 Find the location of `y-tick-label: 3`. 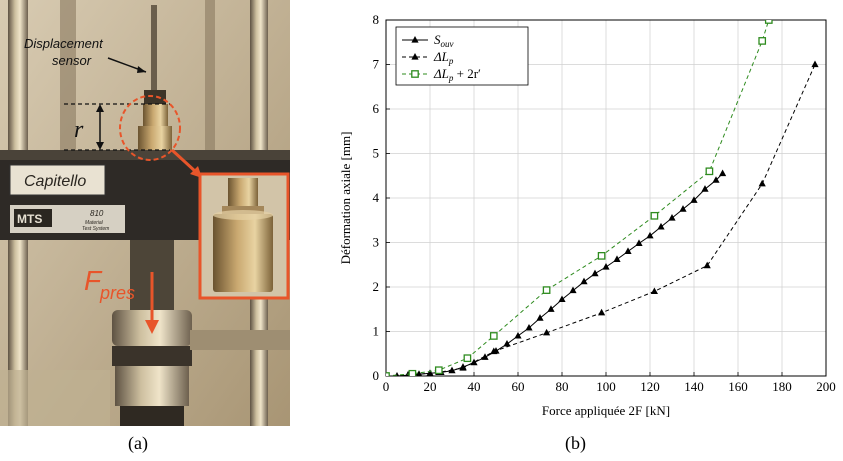

y-tick-label: 3 is located at coordinates (376, 242).